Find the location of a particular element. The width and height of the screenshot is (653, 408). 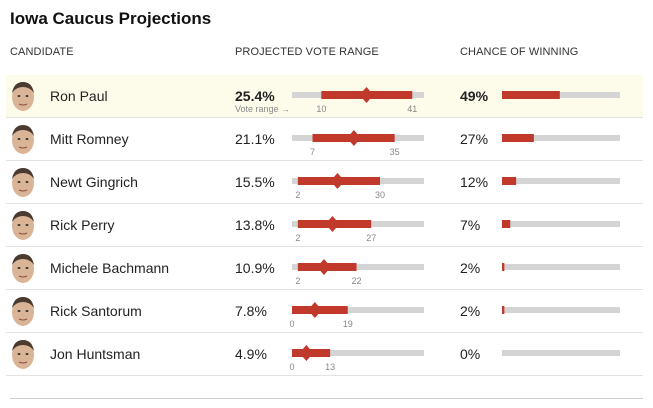

vote-range-chart: 2 27 is located at coordinates (358, 229).